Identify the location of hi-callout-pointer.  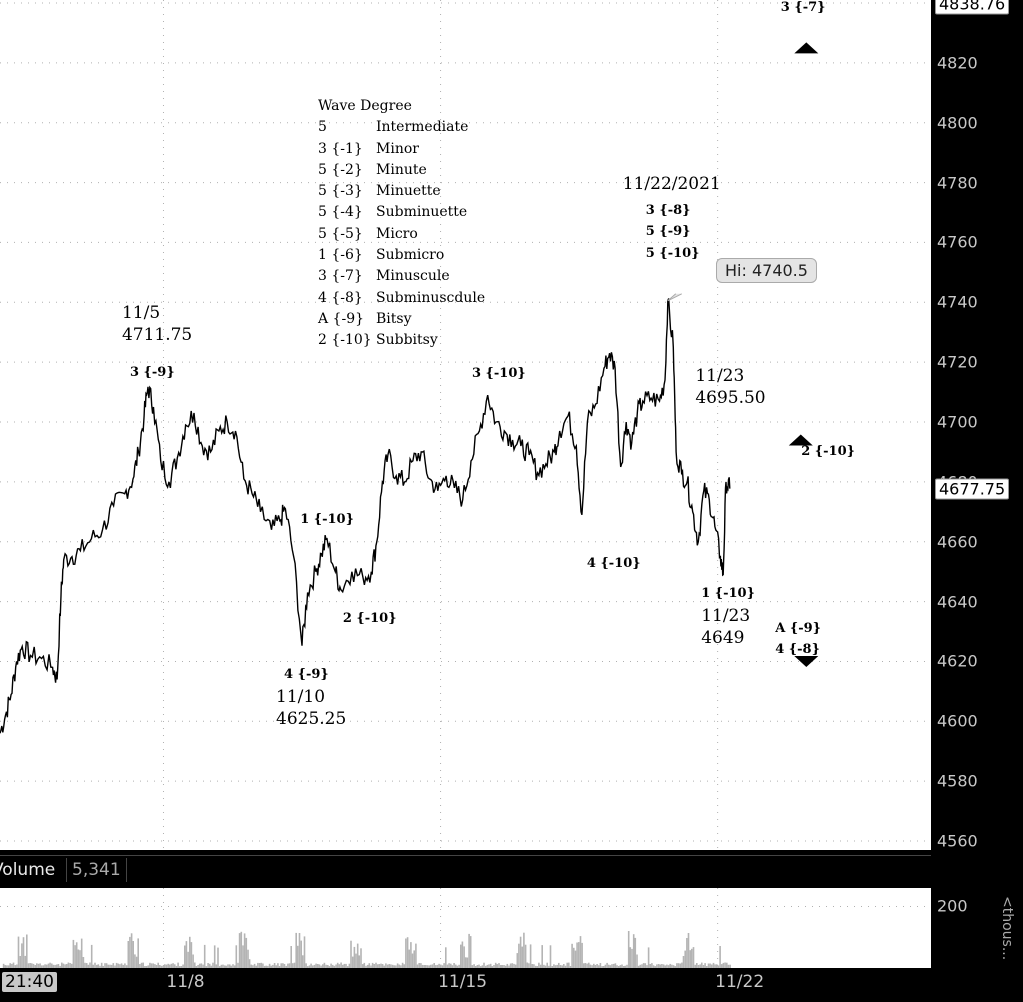
(674, 297).